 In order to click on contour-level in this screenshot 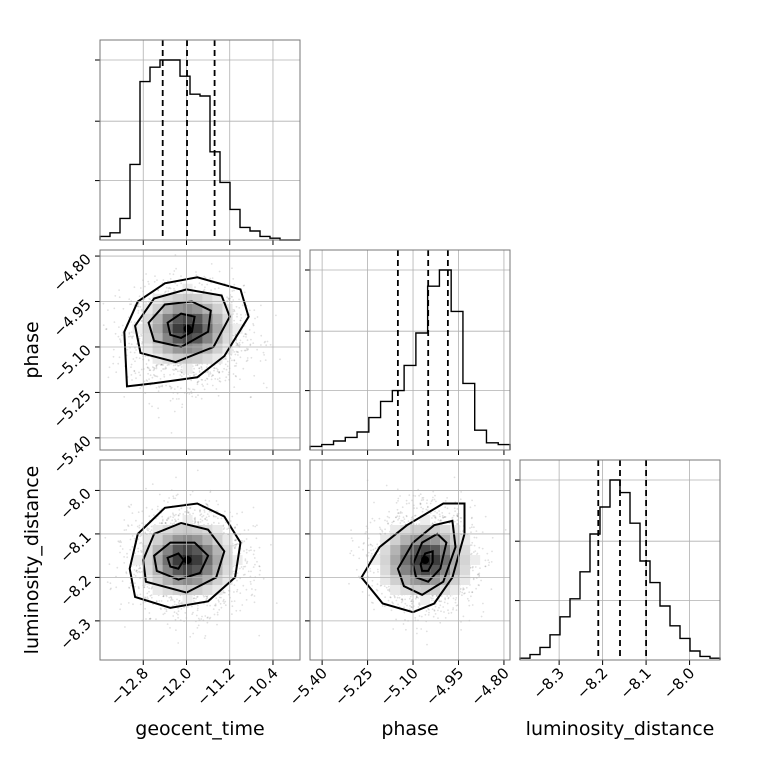, I will do `click(185, 555)`.